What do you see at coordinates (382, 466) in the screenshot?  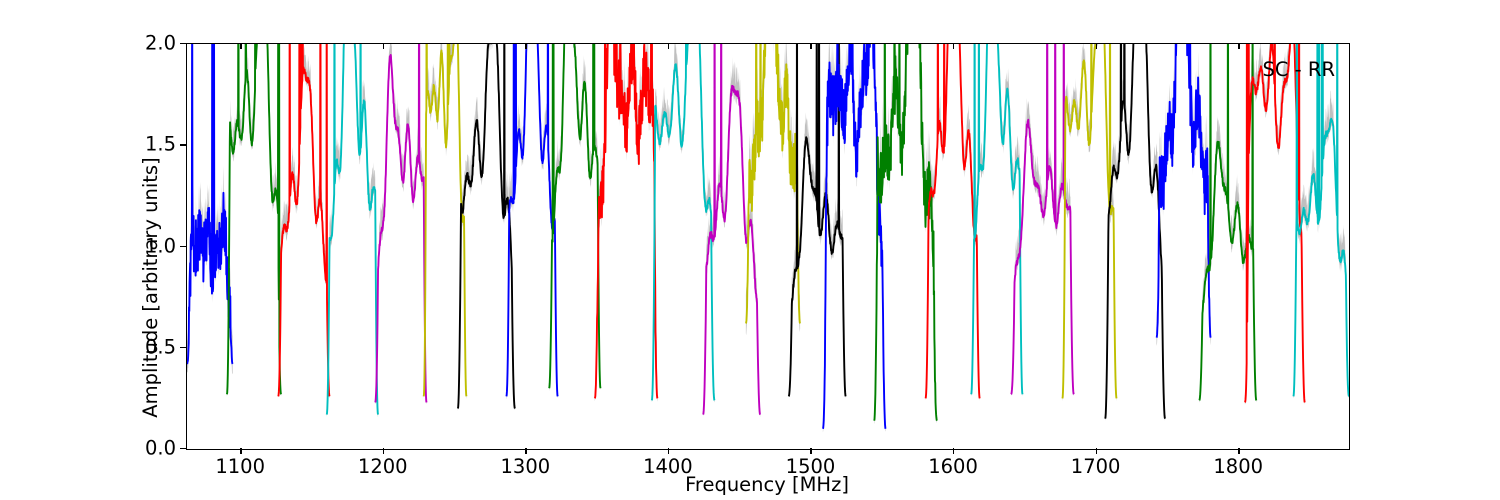 I see `xtick-label-1: 1200` at bounding box center [382, 466].